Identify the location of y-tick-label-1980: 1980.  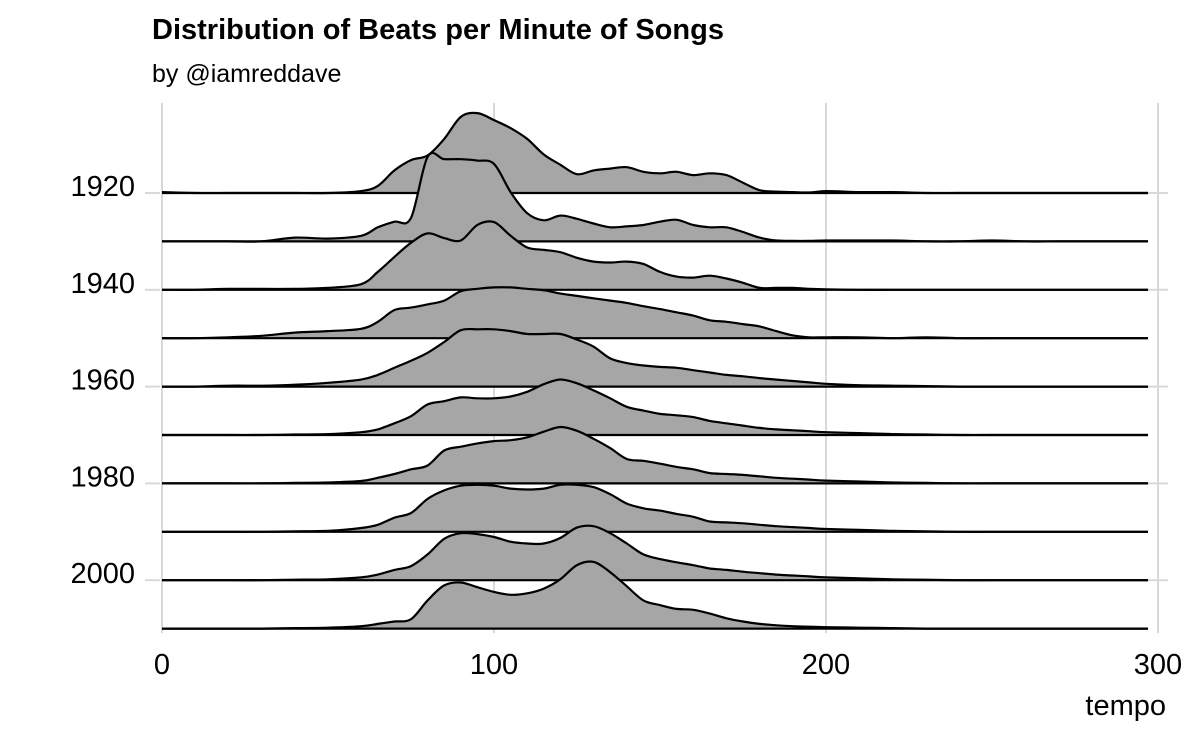
(102, 477).